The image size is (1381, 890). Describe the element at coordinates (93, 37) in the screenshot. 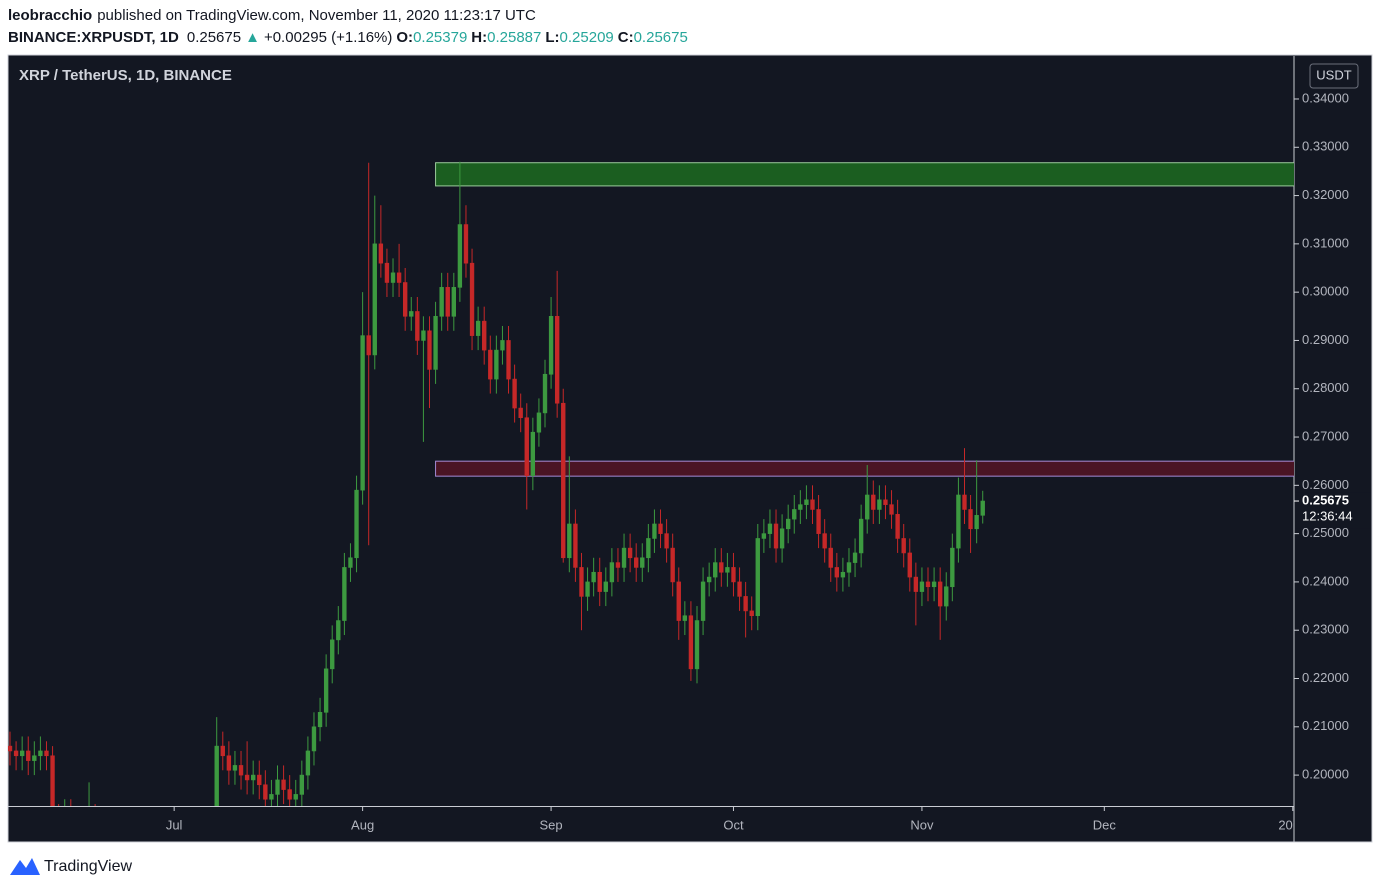

I see `symbol: BINANCE:XRPUSDT, 1D` at that location.